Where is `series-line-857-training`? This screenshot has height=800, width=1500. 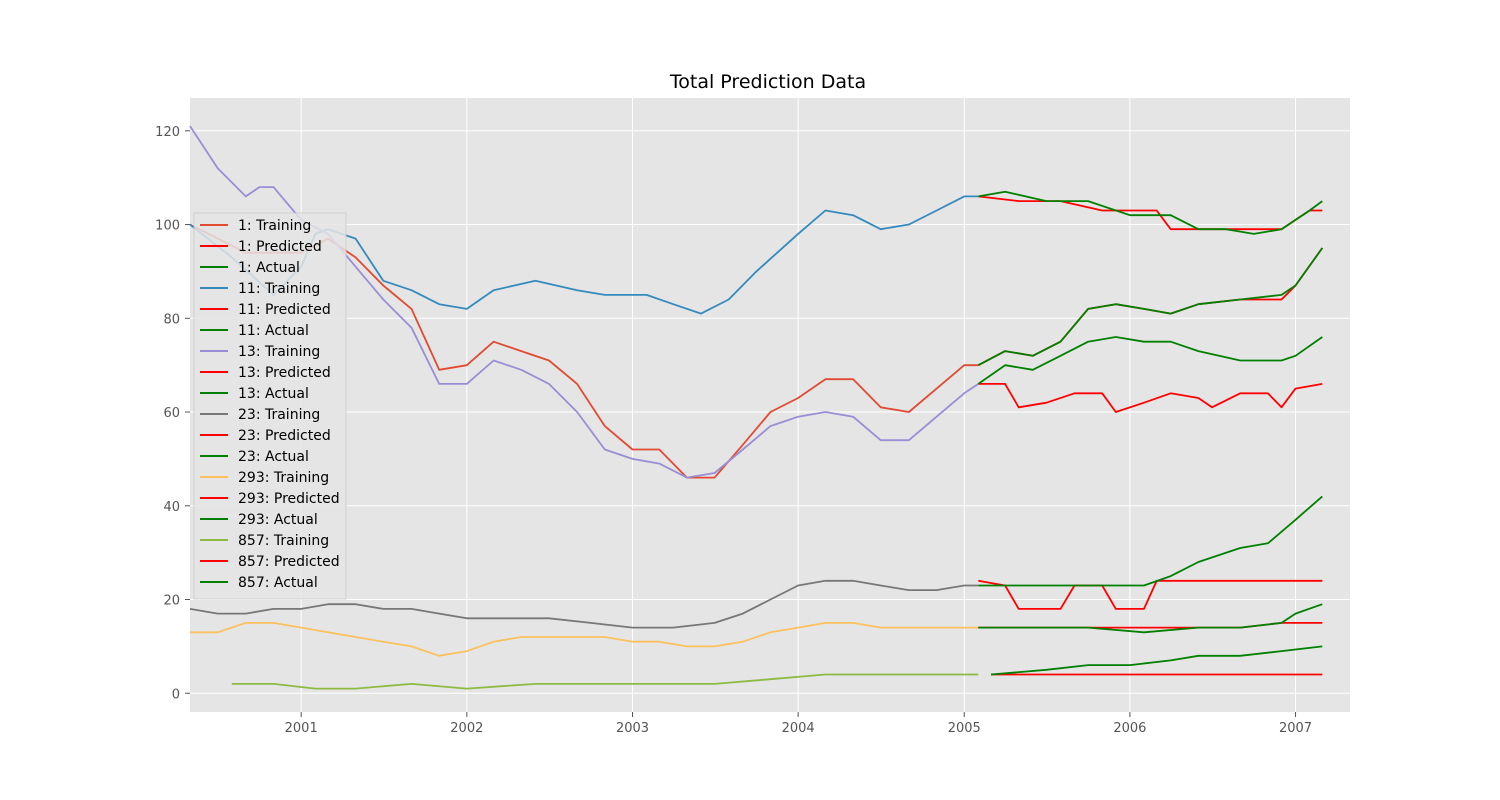
series-line-857-training is located at coordinates (605, 681).